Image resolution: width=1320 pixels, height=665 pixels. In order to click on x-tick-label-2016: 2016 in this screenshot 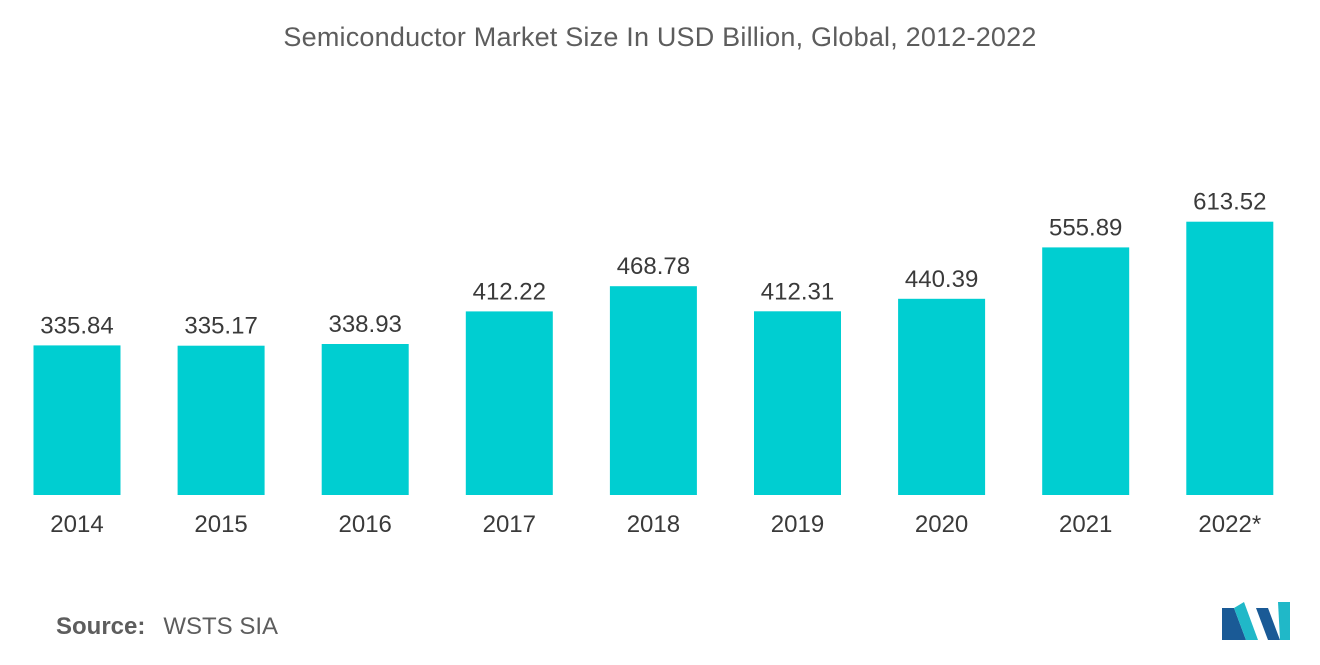, I will do `click(365, 524)`.